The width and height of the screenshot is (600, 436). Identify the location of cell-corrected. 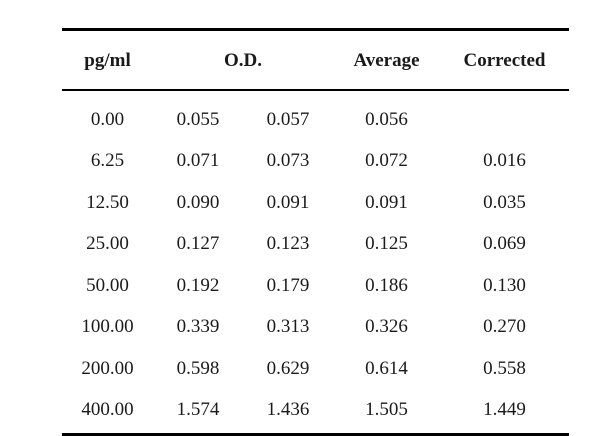
(504, 116).